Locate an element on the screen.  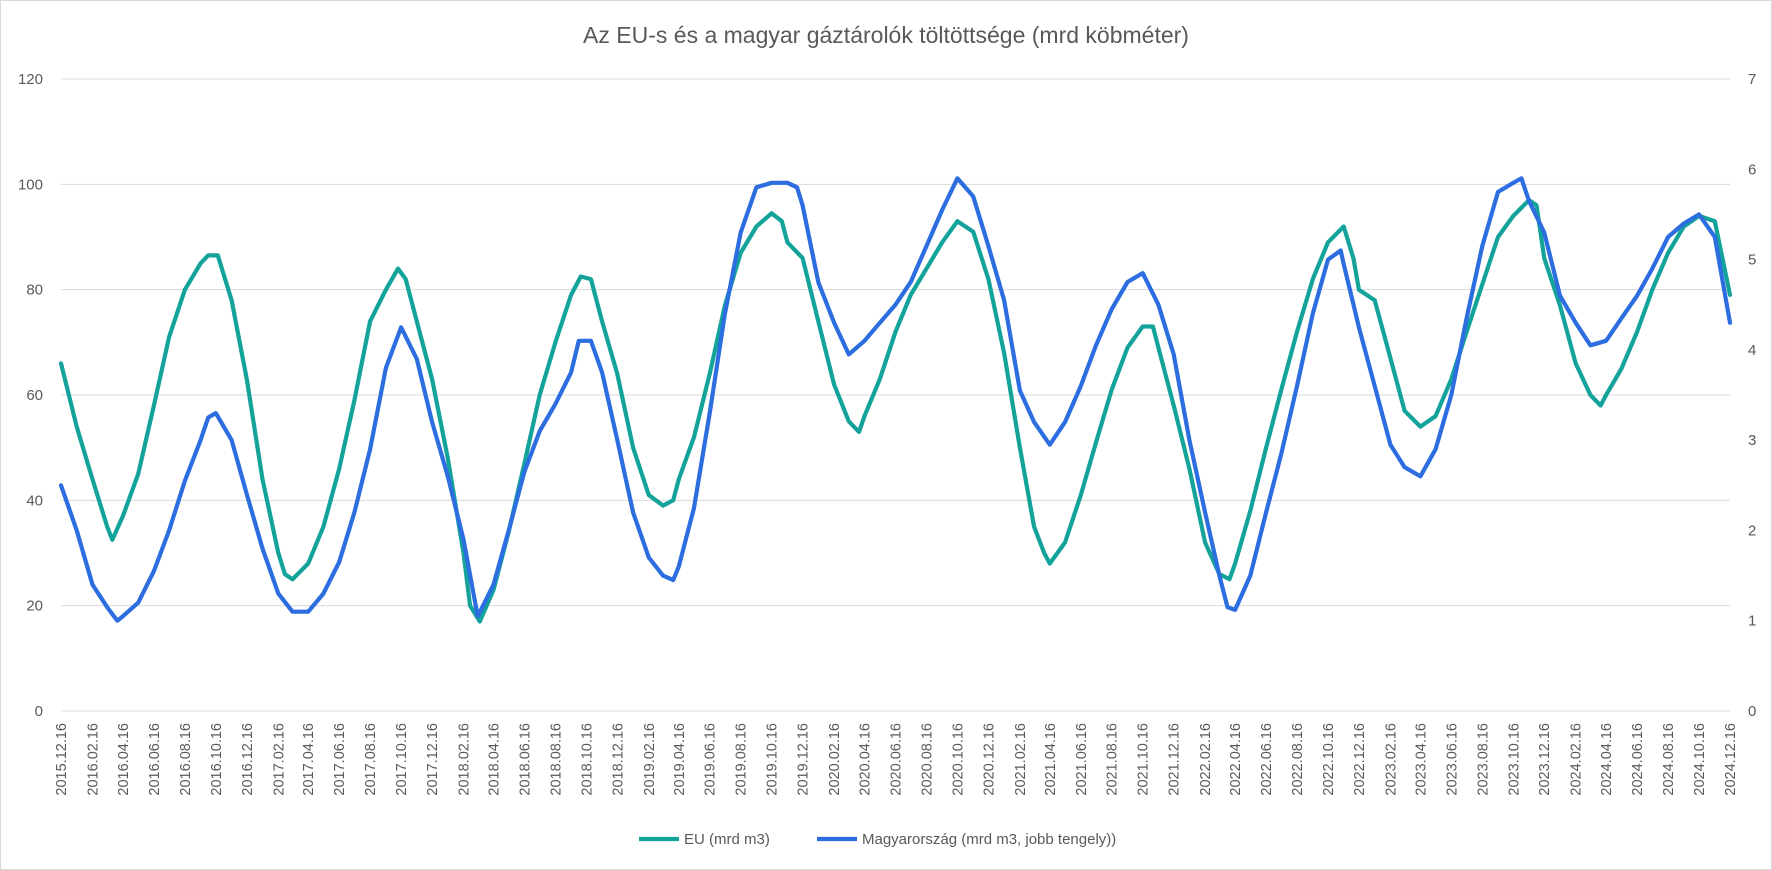
right-y-tick-label: 4 is located at coordinates (1752, 350).